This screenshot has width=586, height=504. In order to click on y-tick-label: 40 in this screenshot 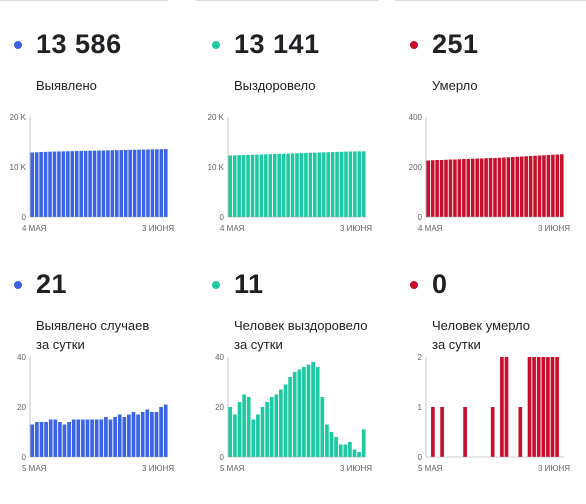, I will do `click(219, 357)`.